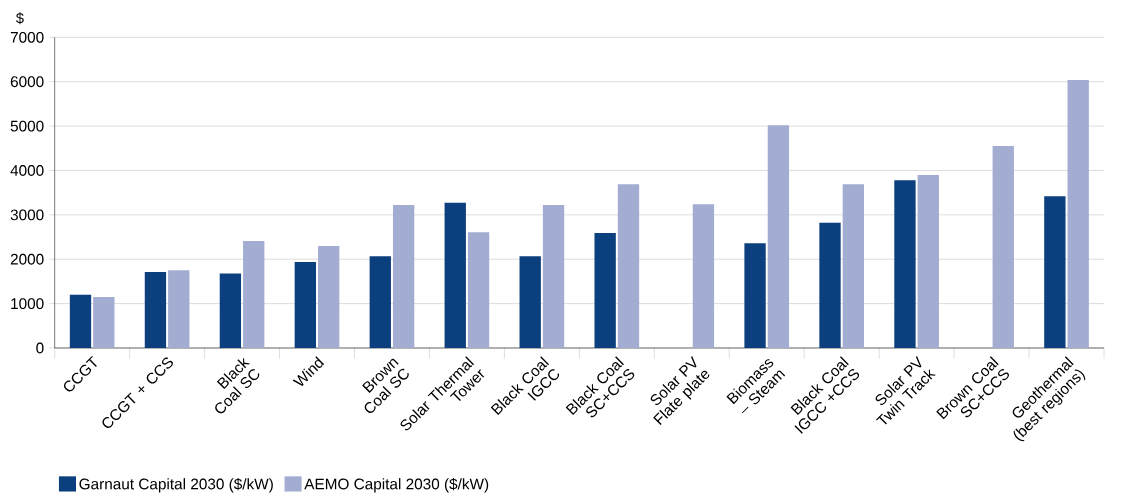  What do you see at coordinates (176, 485) in the screenshot?
I see `legend-label: Garnaut Capital 2030 ($/kW)` at bounding box center [176, 485].